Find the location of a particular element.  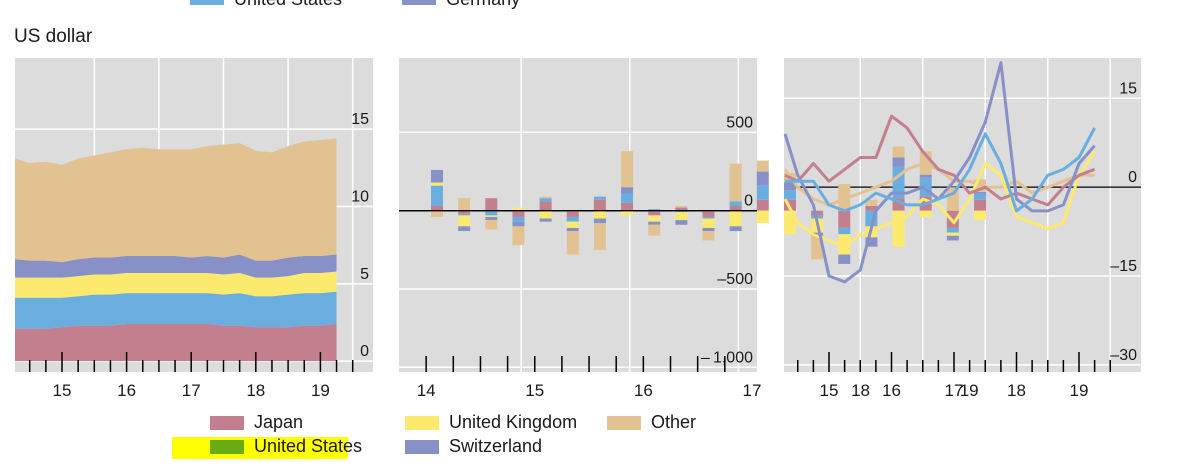

top-legend-item-united-states: United States is located at coordinates (266, 4).